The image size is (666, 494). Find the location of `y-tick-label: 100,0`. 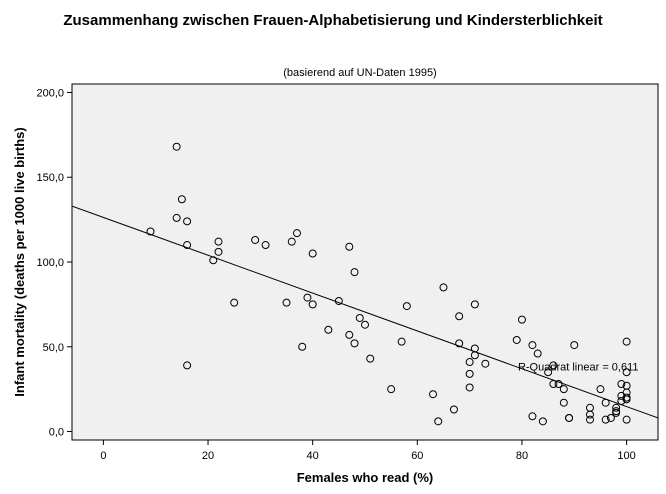

y-tick-label: 100,0 is located at coordinates (50, 263).